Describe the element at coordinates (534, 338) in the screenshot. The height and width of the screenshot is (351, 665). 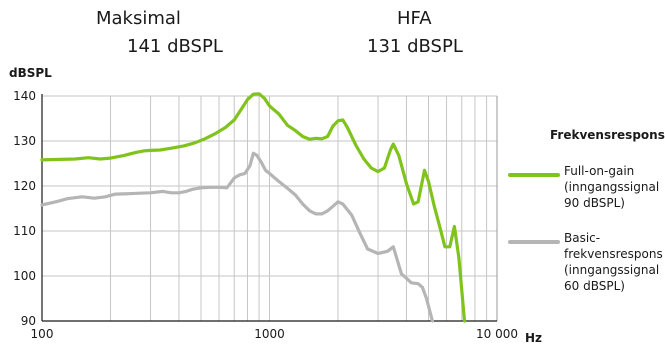
I see `x-axis-unit-label: Hz` at that location.